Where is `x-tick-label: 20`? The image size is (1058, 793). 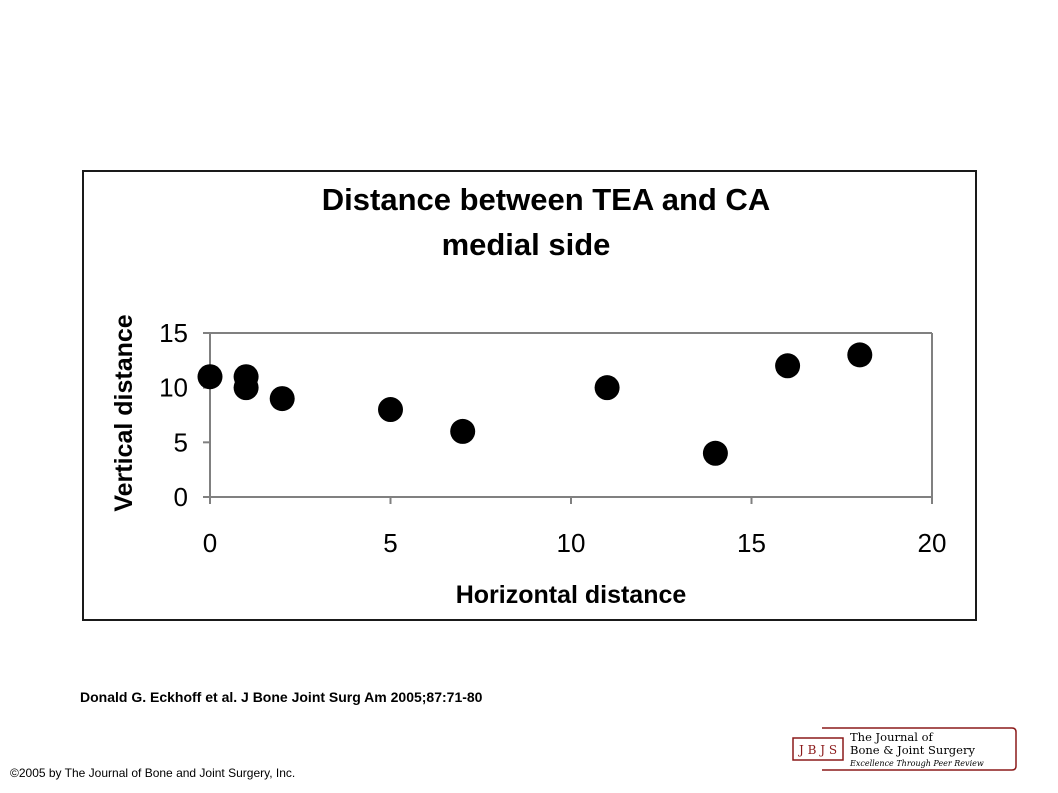
x-tick-label: 20 is located at coordinates (932, 543).